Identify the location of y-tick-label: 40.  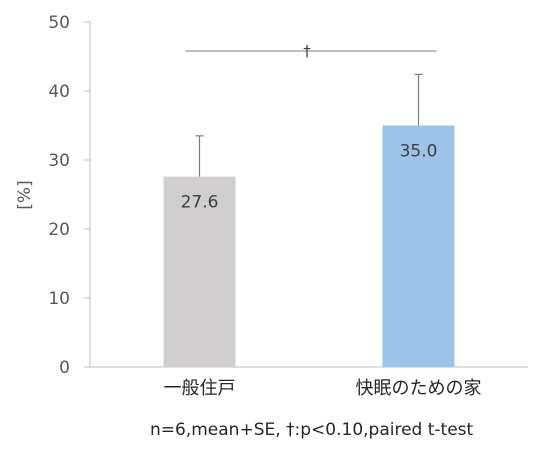
(59, 92).